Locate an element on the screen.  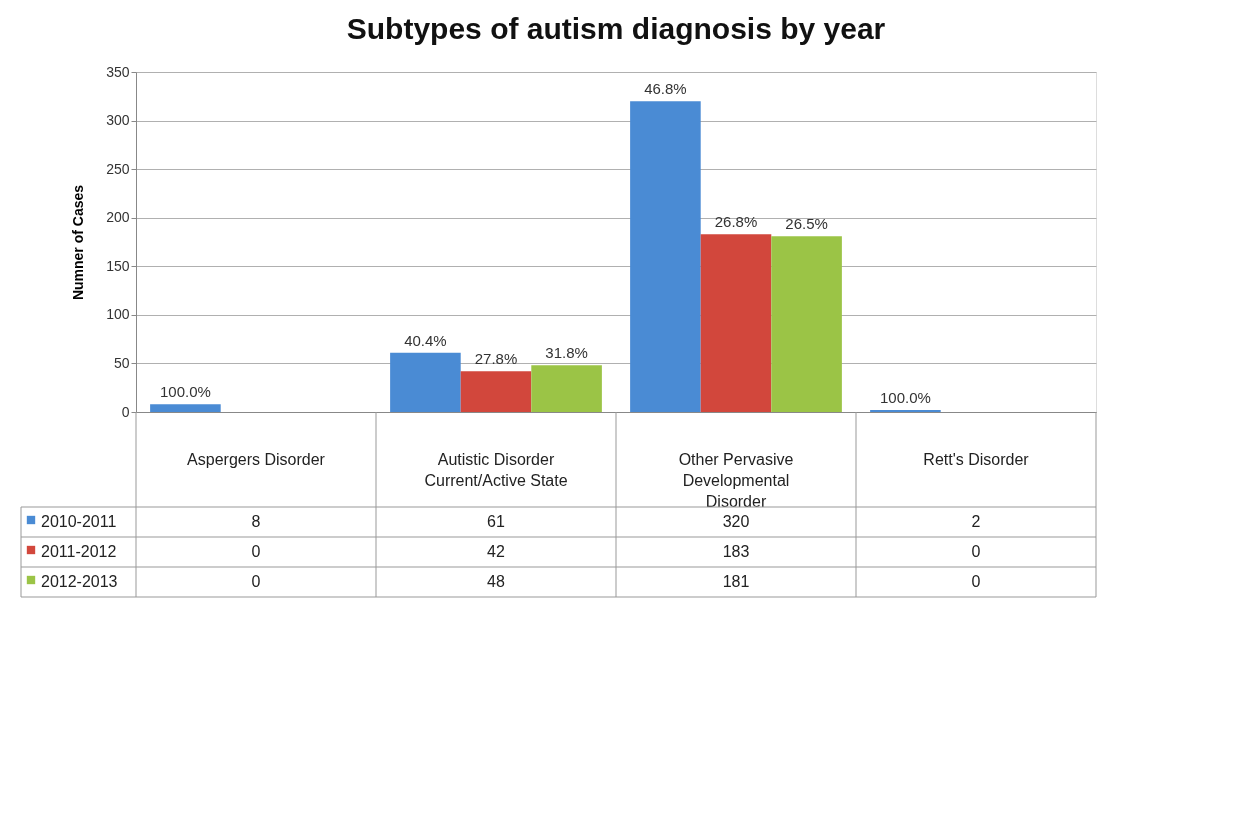
data-label: 42 is located at coordinates (496, 551).